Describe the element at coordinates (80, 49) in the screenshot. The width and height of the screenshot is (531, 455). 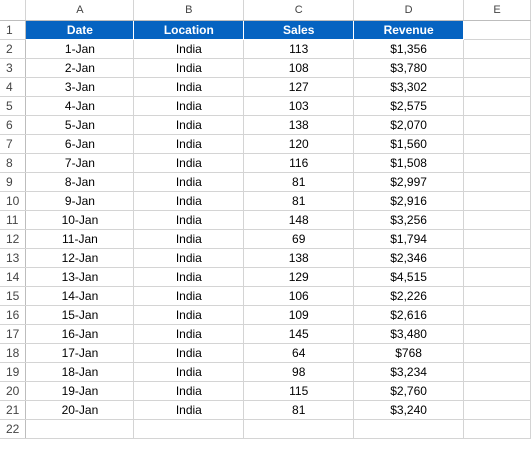
I see `table-cell: 1-Jan` at that location.